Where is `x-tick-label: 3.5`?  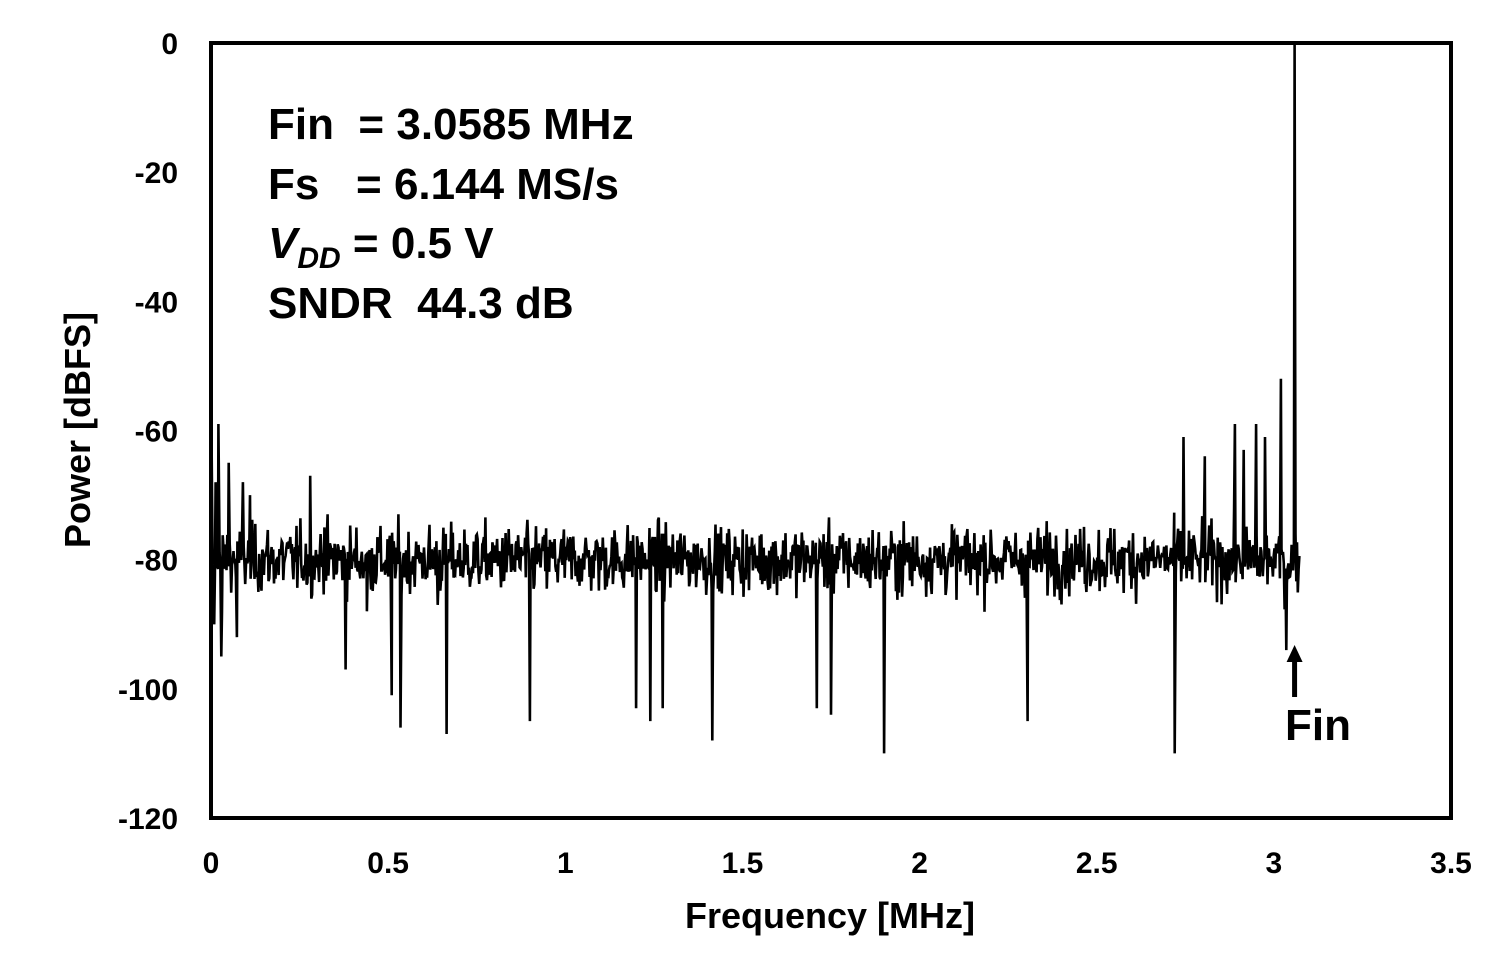
x-tick-label: 3.5 is located at coordinates (1451, 863).